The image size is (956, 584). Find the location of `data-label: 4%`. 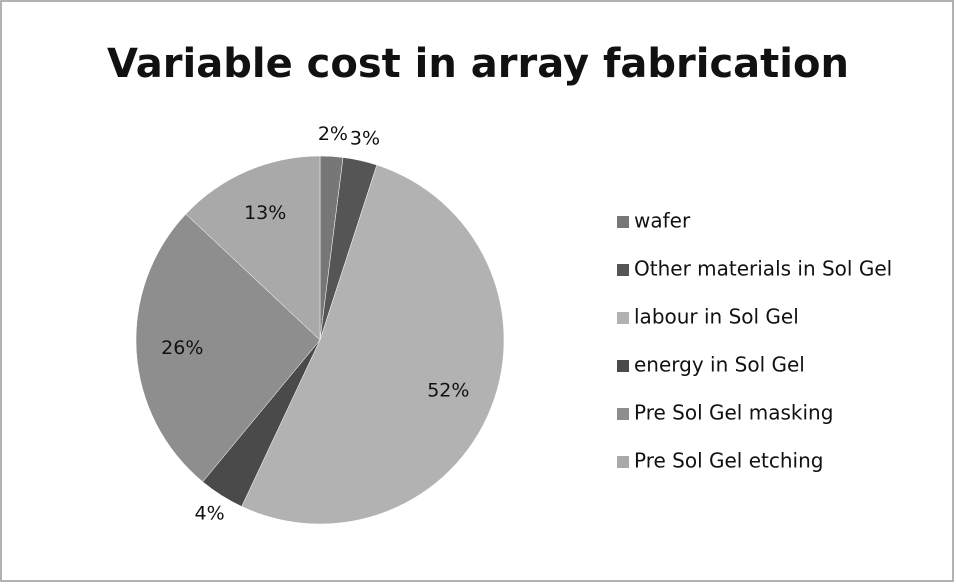

data-label: 4% is located at coordinates (210, 513).